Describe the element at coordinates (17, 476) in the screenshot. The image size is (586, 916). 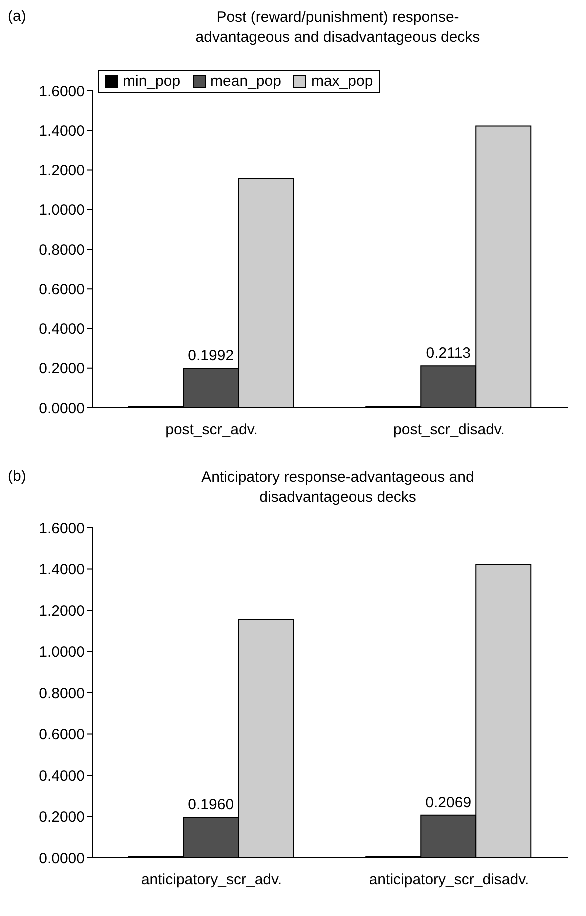
I see `text: (b)` at that location.